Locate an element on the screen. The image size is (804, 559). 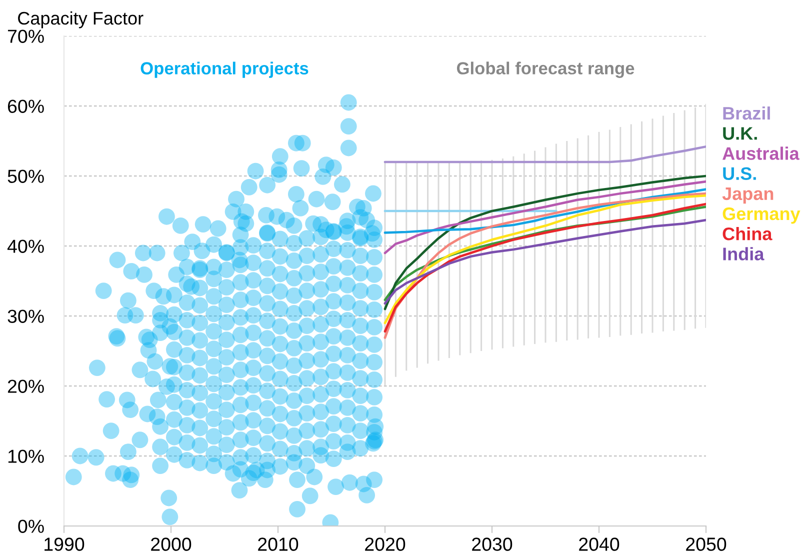
series-label: China is located at coordinates (747, 233).